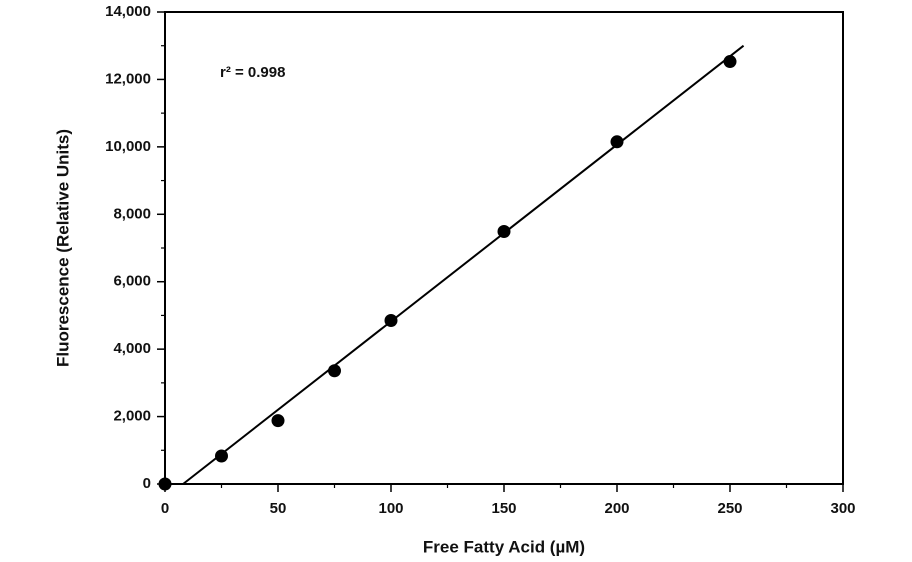  I want to click on y-axis-title: Fluorescence (Relative Units), so click(62, 248).